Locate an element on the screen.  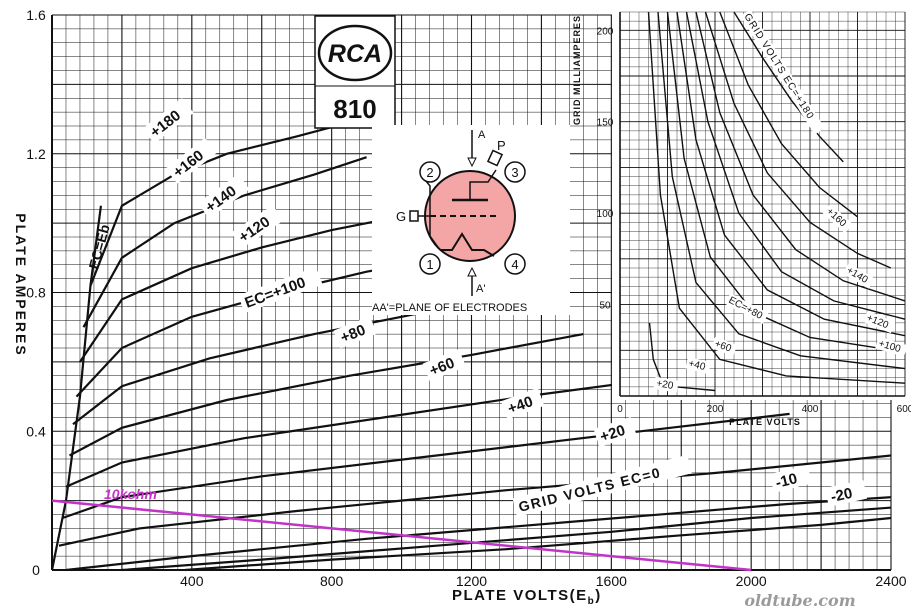
load-line-group: 10kohm is located at coordinates (401, 529).